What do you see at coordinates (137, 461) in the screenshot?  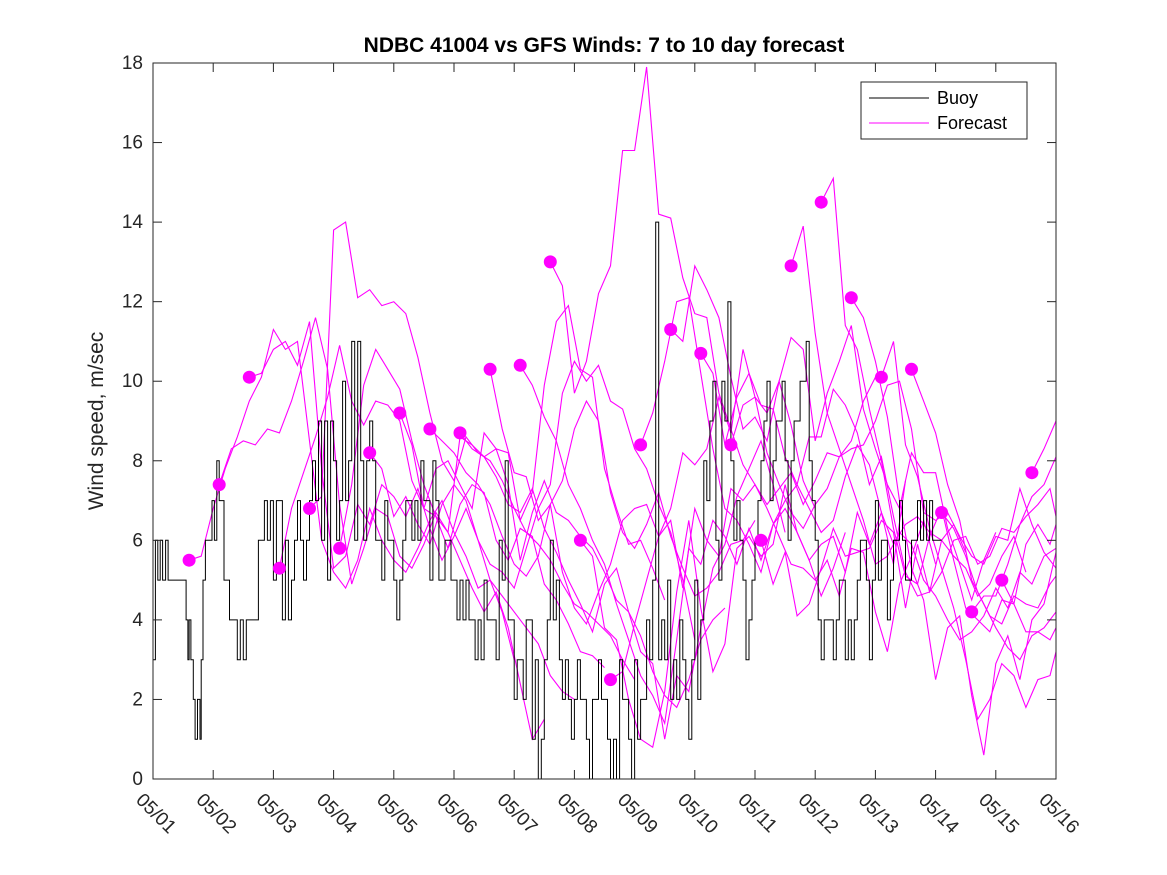 I see `y-tick-label: 8` at bounding box center [137, 461].